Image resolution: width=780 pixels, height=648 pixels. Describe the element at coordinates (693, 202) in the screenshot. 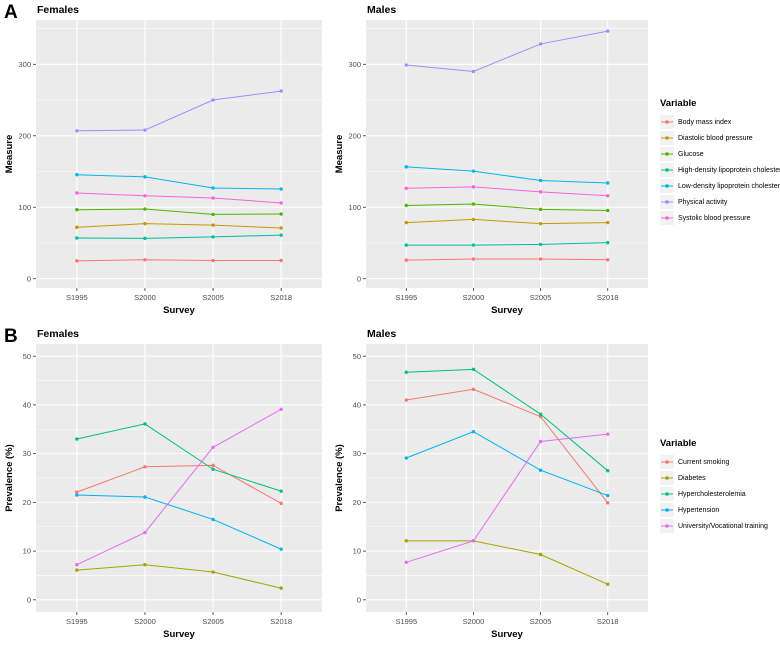

I see `legend-entry: Physical activity` at that location.